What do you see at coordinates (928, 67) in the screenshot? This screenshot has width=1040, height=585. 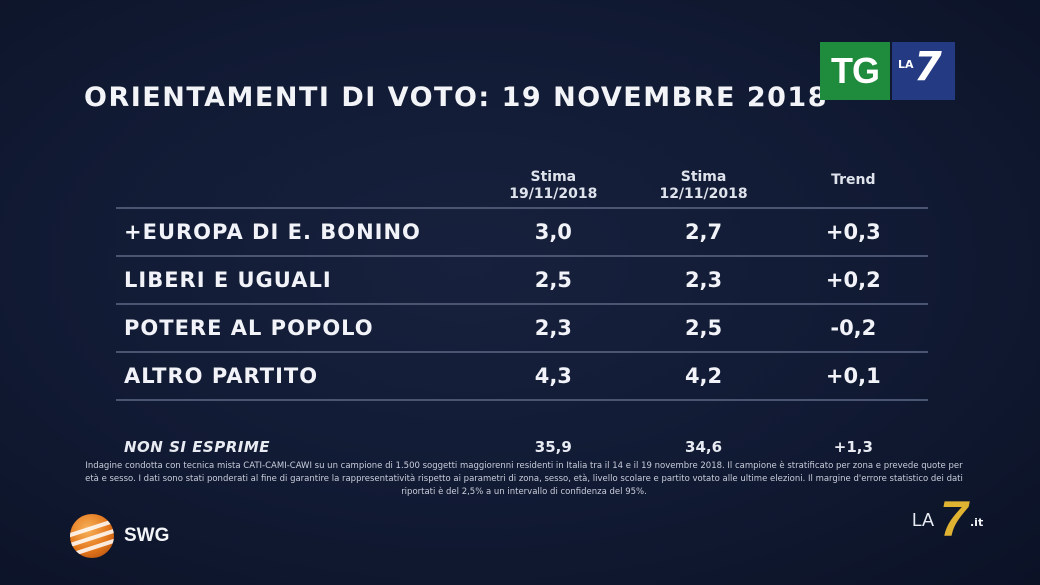 I see `la7-logo-seven: 7` at bounding box center [928, 67].